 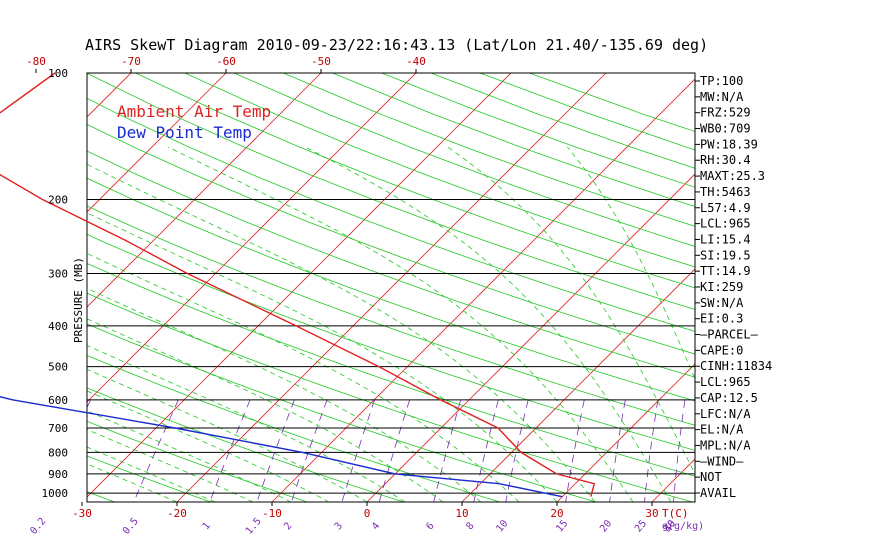 What do you see at coordinates (58, 367) in the screenshot?
I see `pressure-tick-label: 500` at bounding box center [58, 367].